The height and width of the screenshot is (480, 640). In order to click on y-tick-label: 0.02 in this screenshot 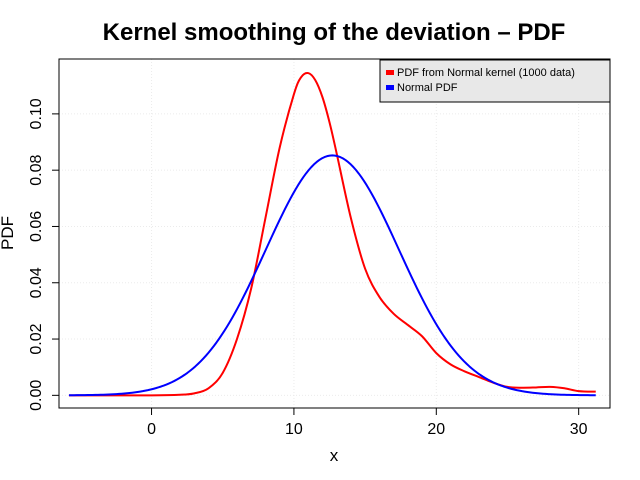, I will do `click(36, 338)`.